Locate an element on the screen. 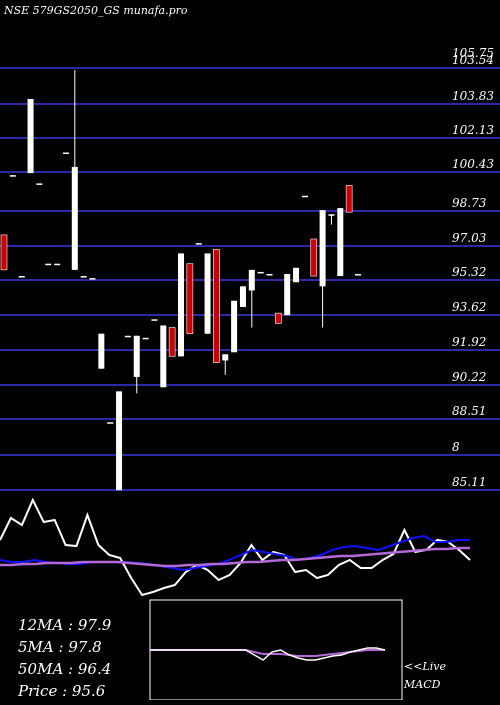 Image resolution: width=500 pixels, height=705 pixels. macd-label-macd: MACD is located at coordinates (422, 684).